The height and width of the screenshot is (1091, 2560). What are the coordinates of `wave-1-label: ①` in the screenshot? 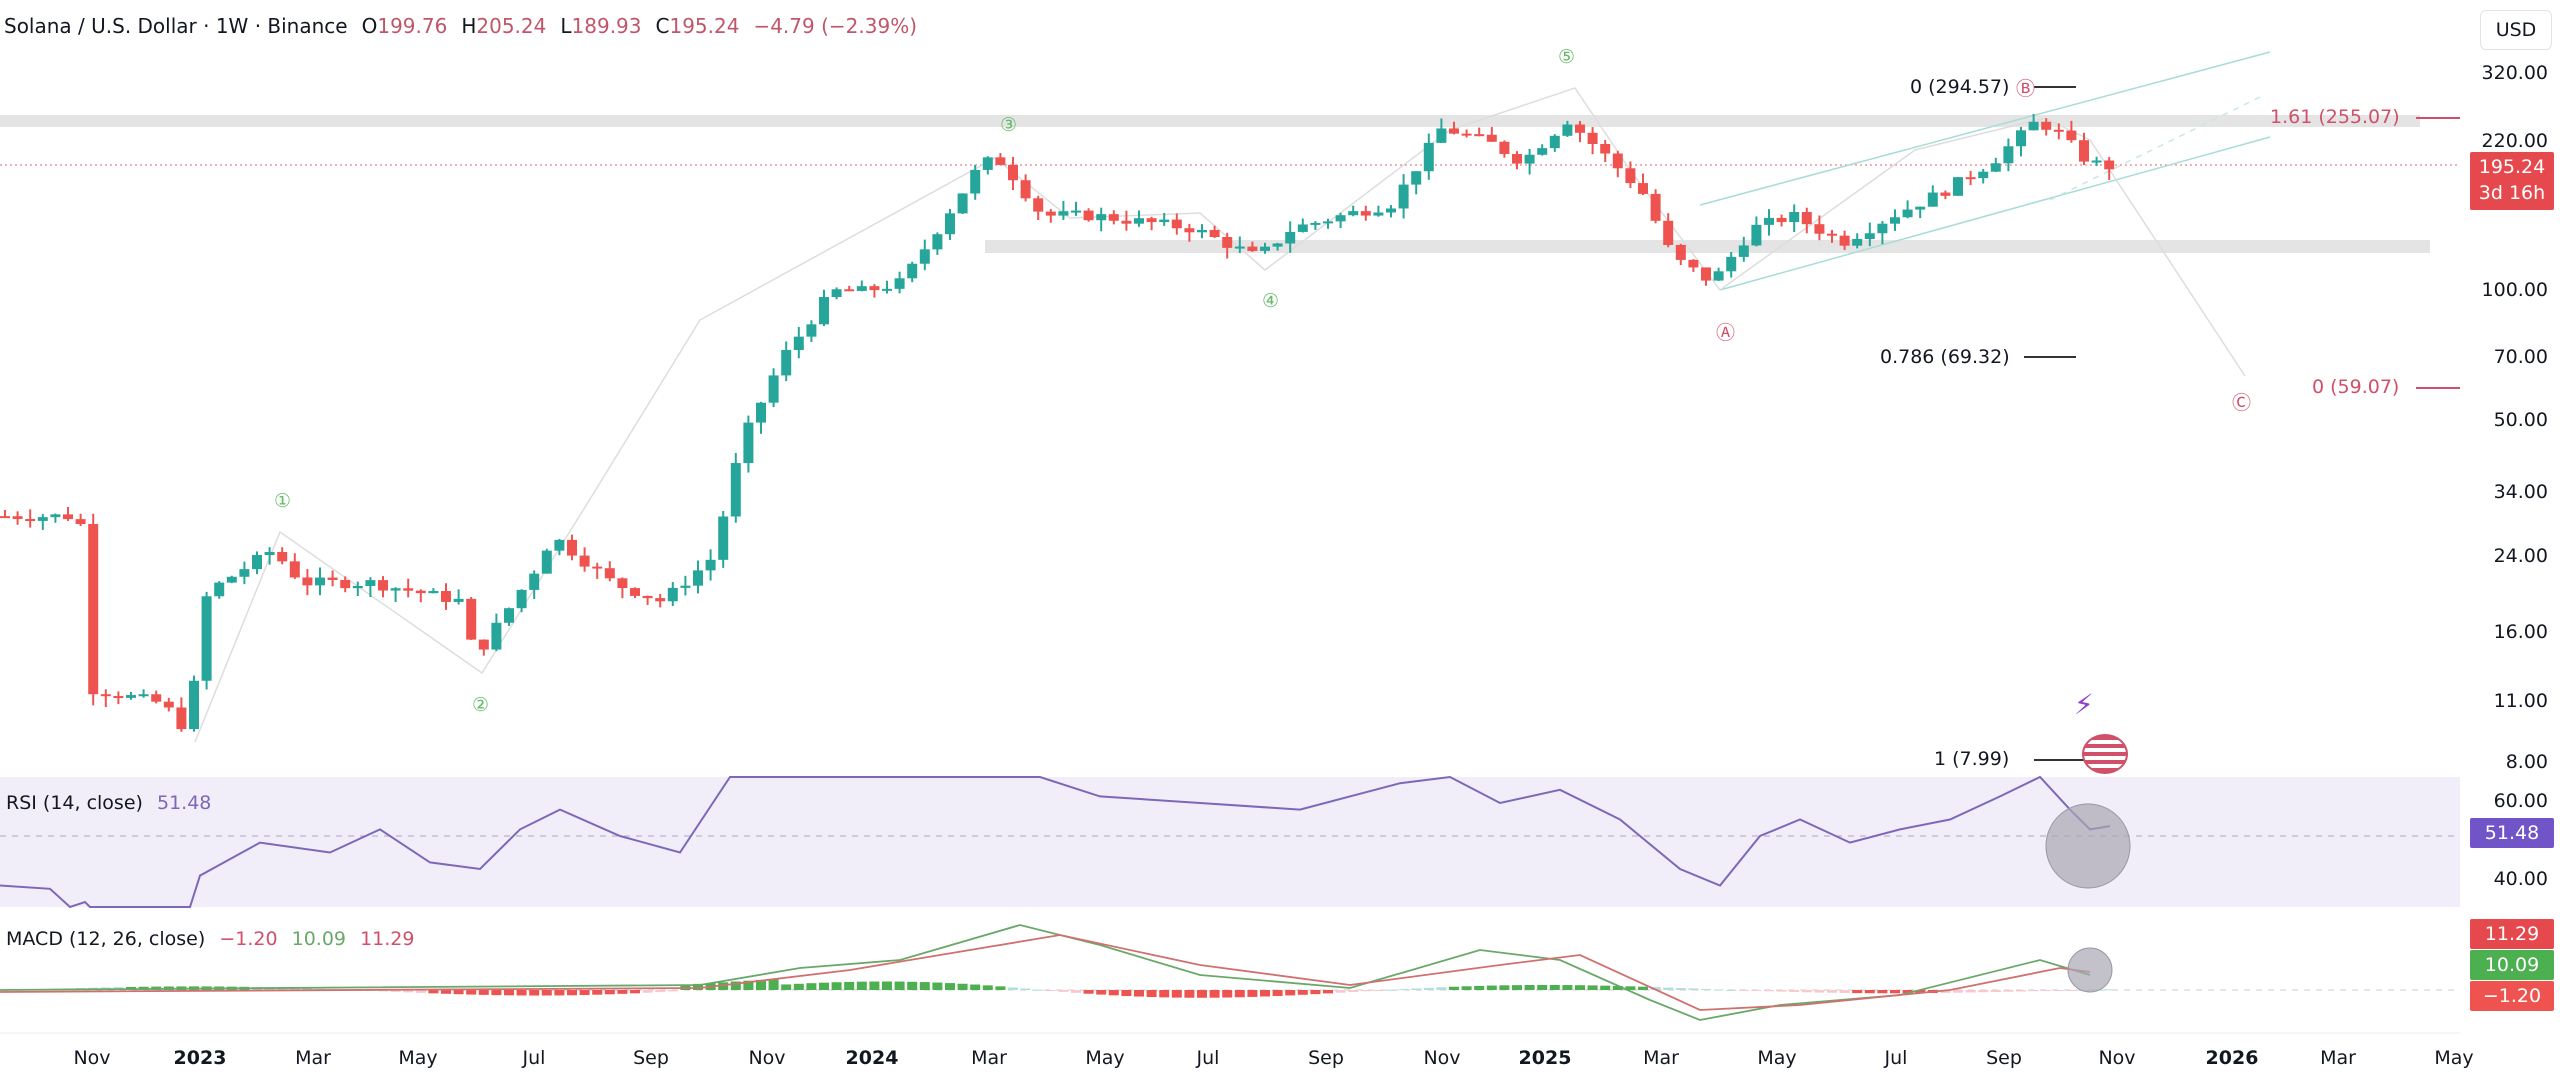 It's located at (283, 501).